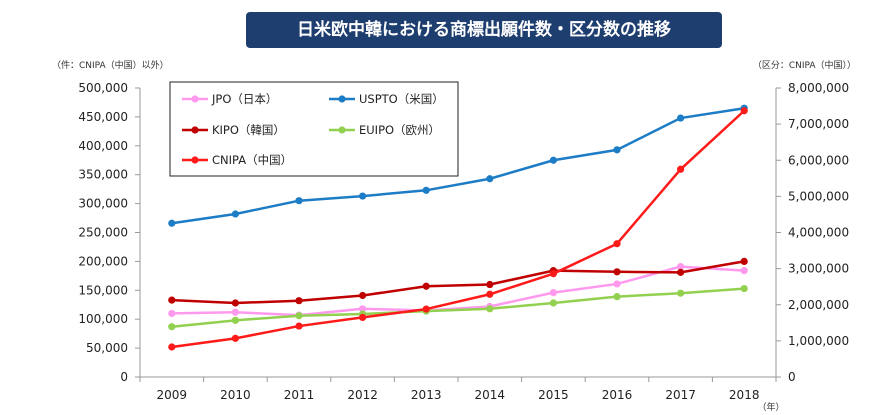 Image resolution: width=881 pixels, height=415 pixels. What do you see at coordinates (103, 233) in the screenshot?
I see `left-tick-label: 250,000` at bounding box center [103, 233].